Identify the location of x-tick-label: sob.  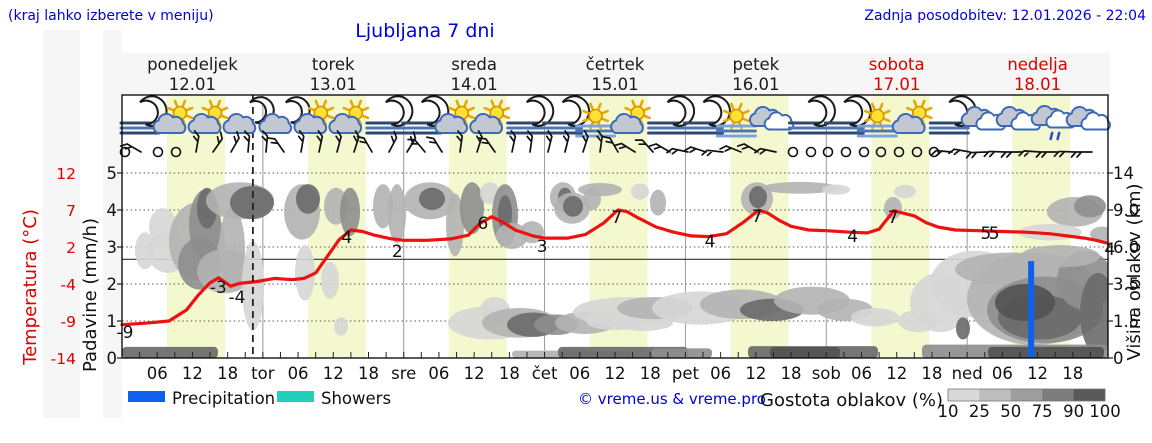
(826, 373).